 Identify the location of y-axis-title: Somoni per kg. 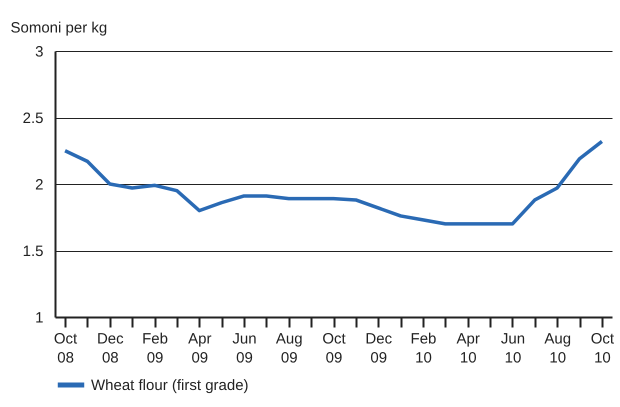
(59, 28).